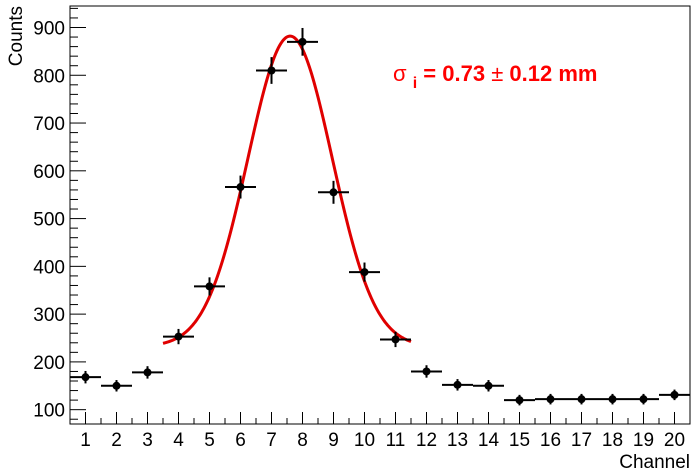 The image size is (696, 472). What do you see at coordinates (426, 440) in the screenshot?
I see `x-tick-label: 12` at bounding box center [426, 440].